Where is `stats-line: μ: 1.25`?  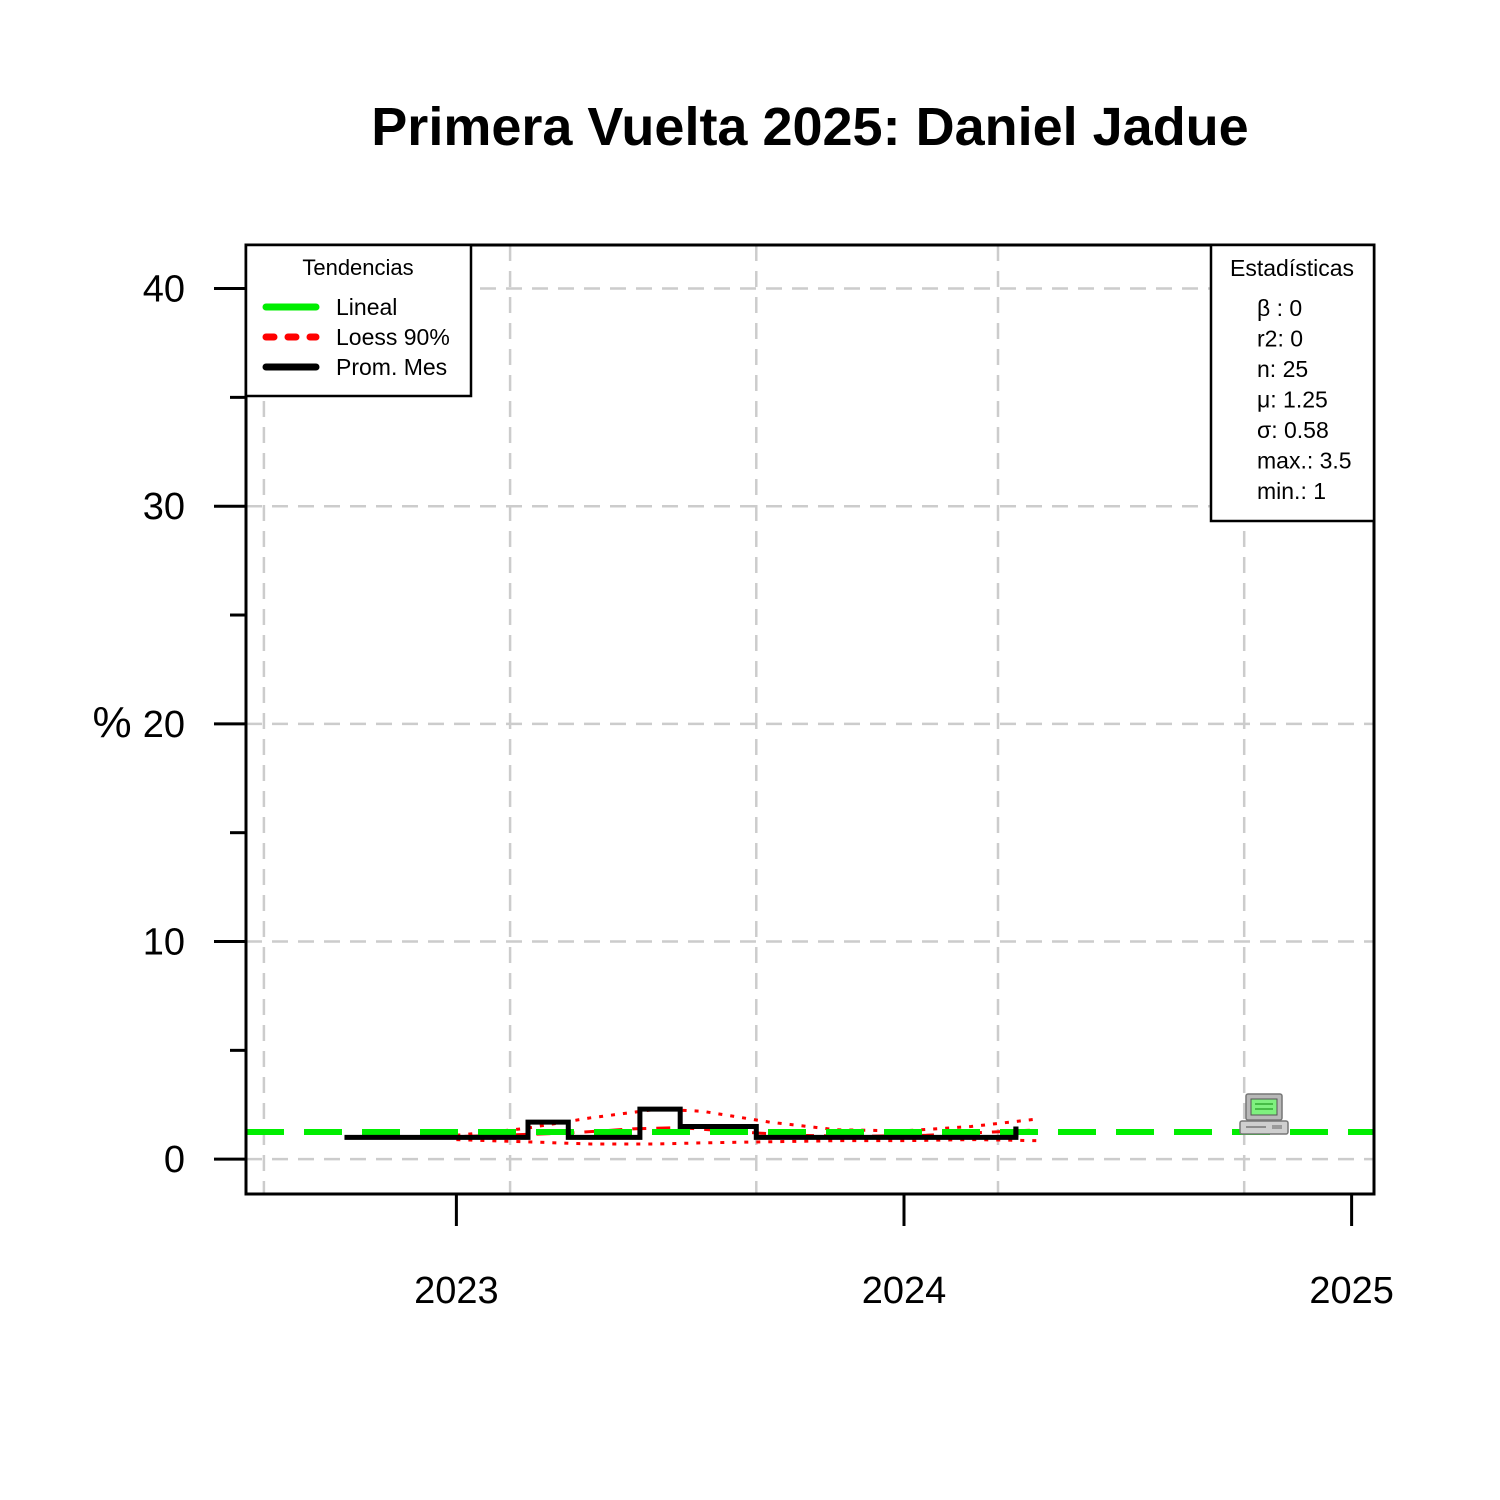
stats-line: μ: 1.25 is located at coordinates (1292, 400).